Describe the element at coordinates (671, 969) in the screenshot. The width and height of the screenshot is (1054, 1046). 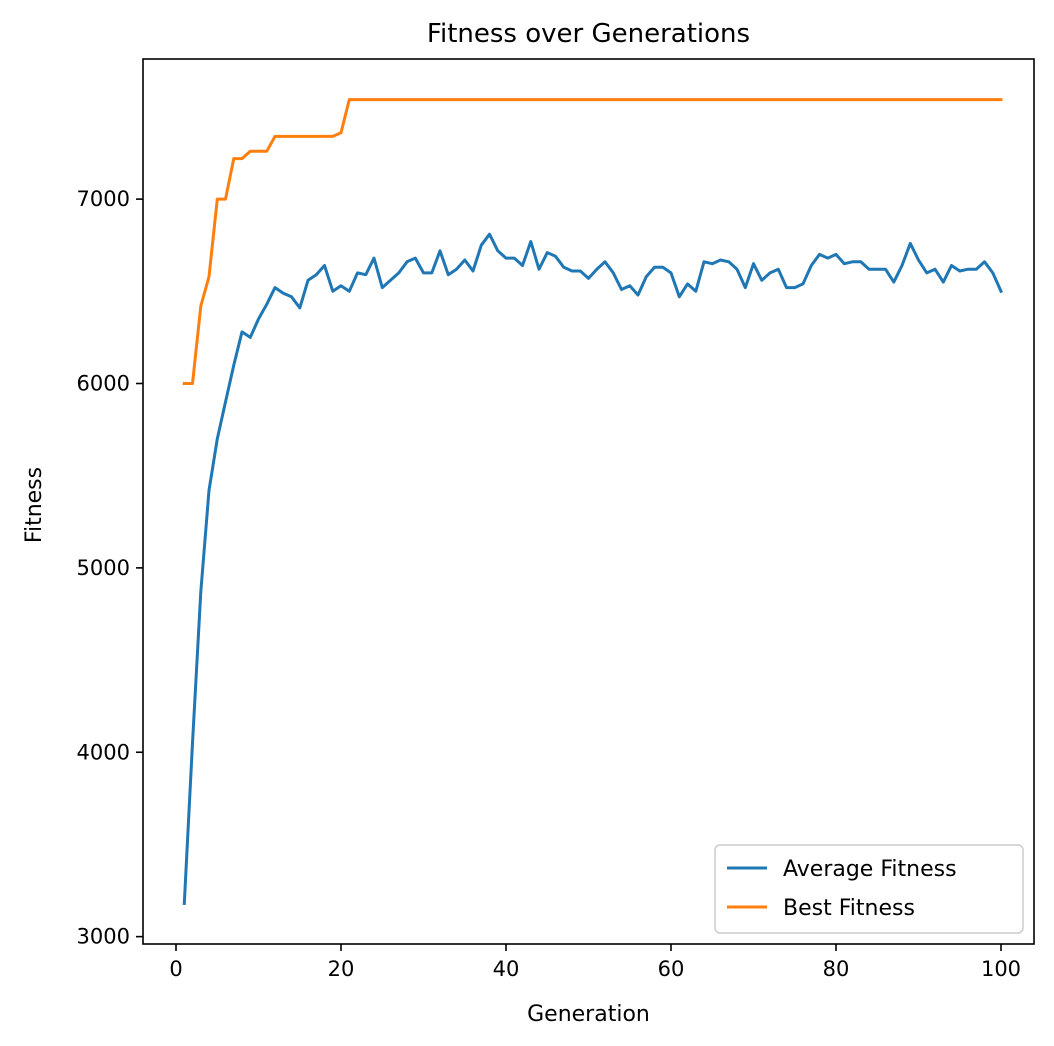
I see `x-tick-label: 60` at that location.